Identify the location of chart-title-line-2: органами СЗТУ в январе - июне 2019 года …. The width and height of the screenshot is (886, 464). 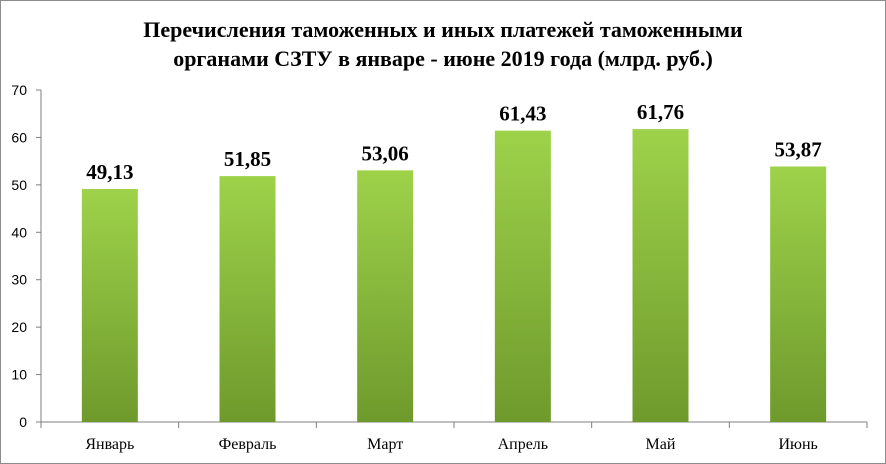
(443, 58).